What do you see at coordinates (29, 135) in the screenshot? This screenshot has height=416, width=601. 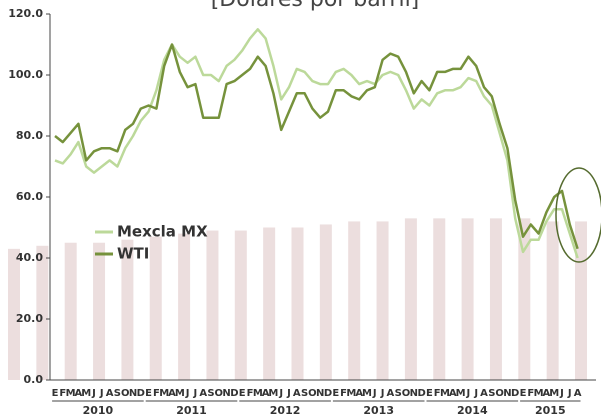 I see `y-tick-label: 80.0` at bounding box center [29, 135].